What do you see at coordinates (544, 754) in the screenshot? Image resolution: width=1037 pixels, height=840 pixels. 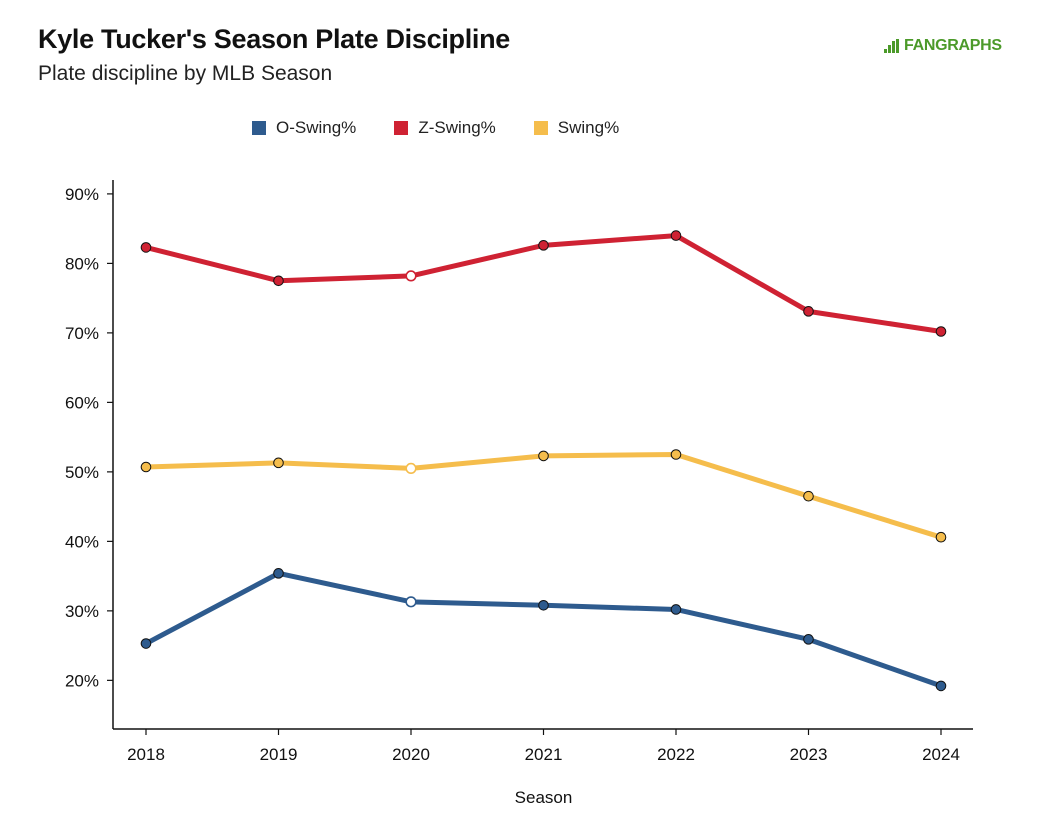 I see `x-tick-label: 2021` at bounding box center [544, 754].